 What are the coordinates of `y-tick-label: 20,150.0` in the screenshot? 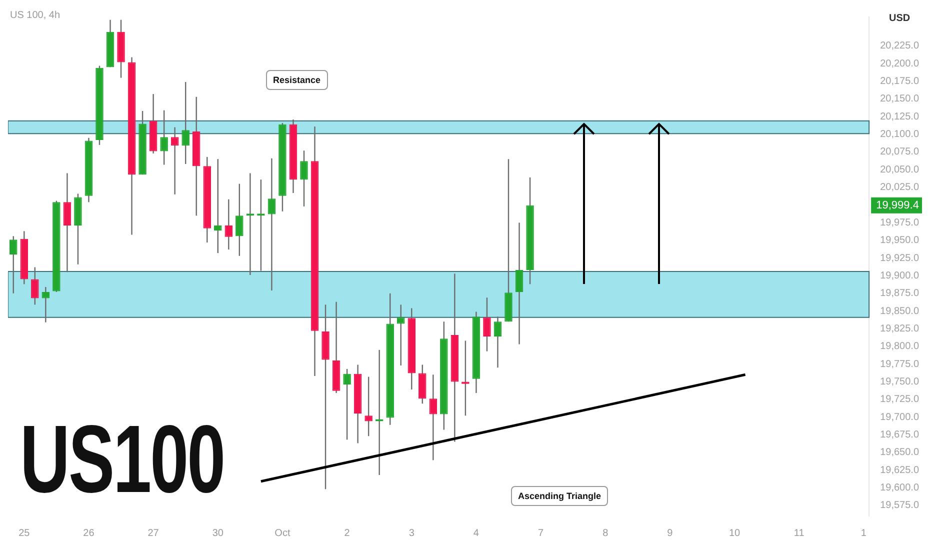 It's located at (900, 99).